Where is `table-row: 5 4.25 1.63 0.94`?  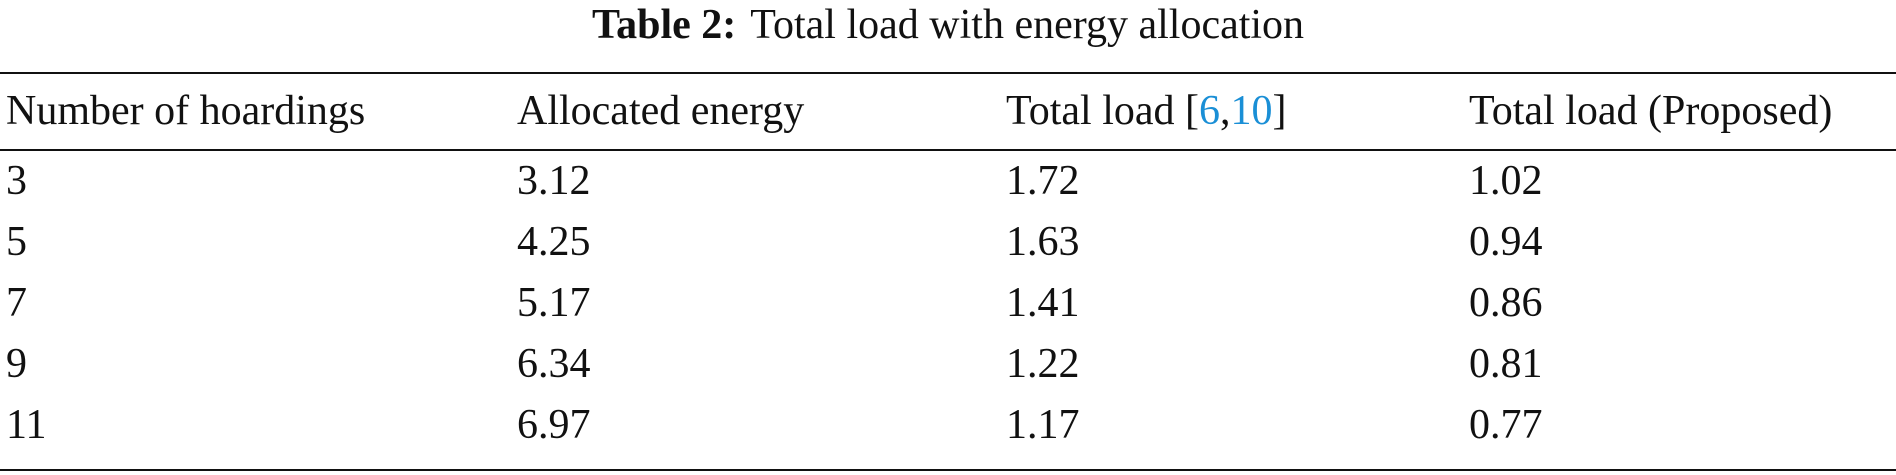
table-row: 5 4.25 1.63 0.94 is located at coordinates (948, 242).